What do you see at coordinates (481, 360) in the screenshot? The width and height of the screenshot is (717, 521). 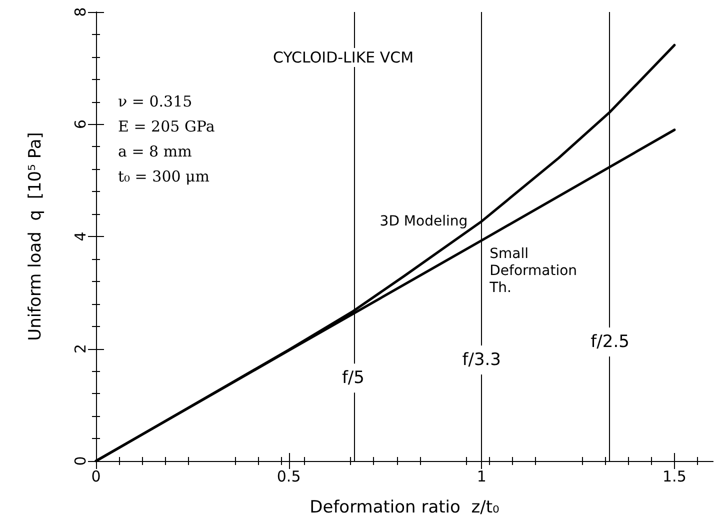 I see `ref-line-label: f/3.3` at bounding box center [481, 360].